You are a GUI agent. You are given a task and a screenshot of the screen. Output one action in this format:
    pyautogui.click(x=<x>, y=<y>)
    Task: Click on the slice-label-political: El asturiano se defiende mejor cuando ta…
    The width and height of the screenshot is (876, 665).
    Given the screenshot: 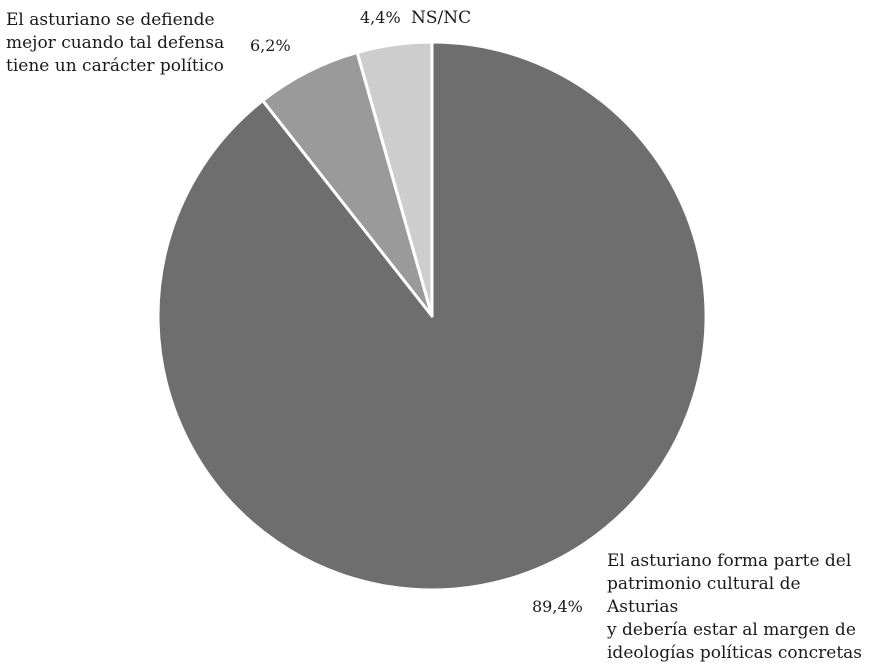 What is the action you would take?
    pyautogui.click(x=115, y=43)
    